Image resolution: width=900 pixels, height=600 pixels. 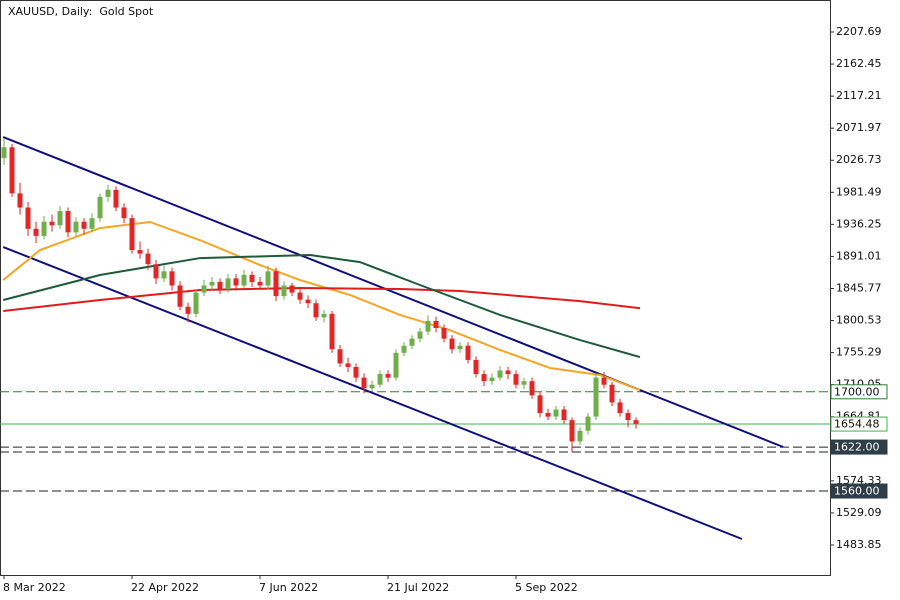 What do you see at coordinates (859, 287) in the screenshot?
I see `y-tick-label: 1845.77` at bounding box center [859, 287].